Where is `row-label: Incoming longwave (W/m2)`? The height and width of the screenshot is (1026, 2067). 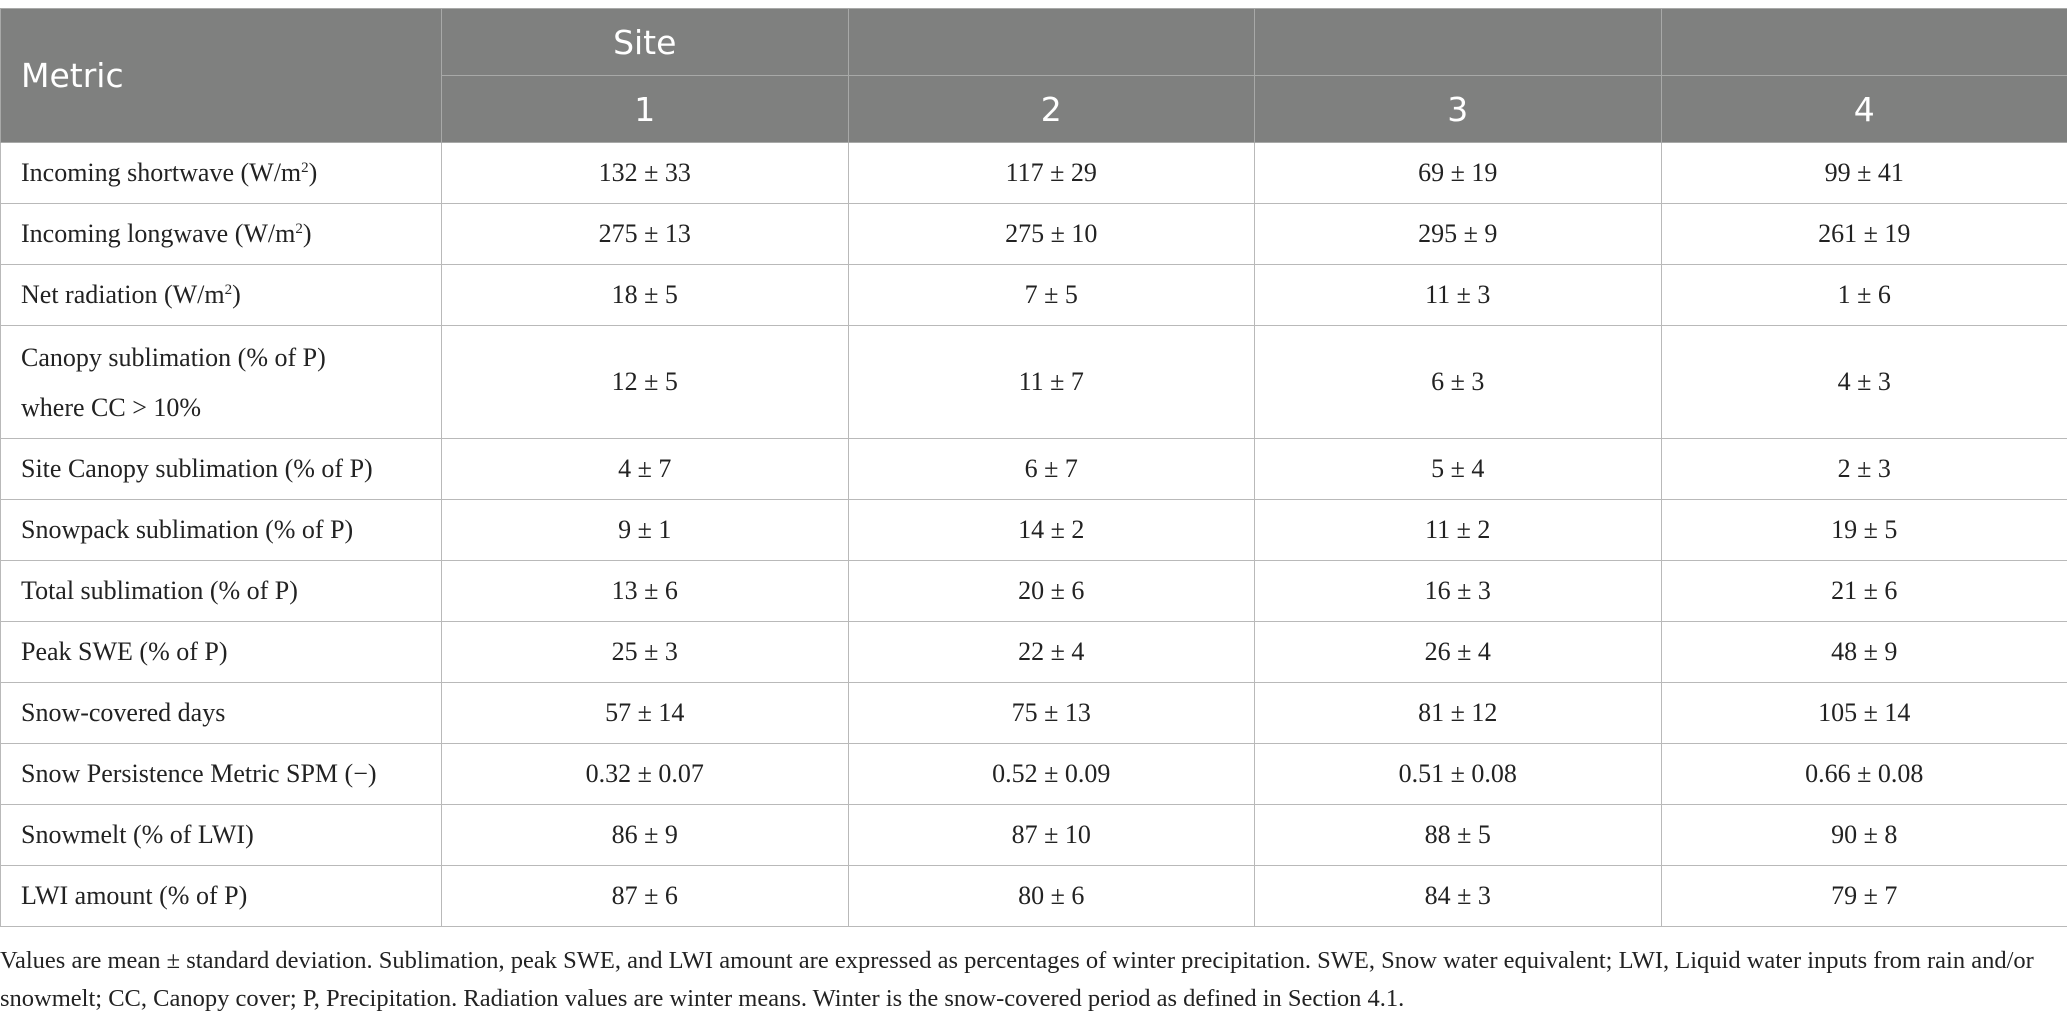
row-label: Incoming longwave (W/m2) is located at coordinates (221, 234).